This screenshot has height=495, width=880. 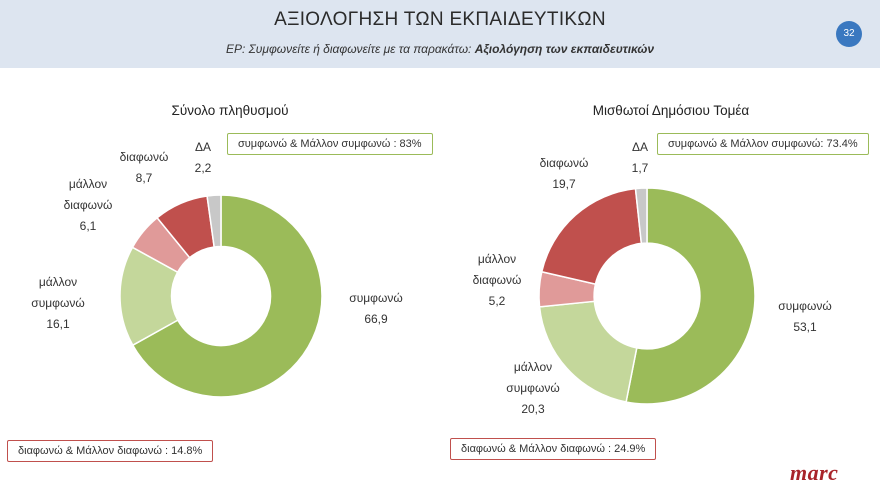 I want to click on chart-2-slice-agree, so click(x=690, y=296).